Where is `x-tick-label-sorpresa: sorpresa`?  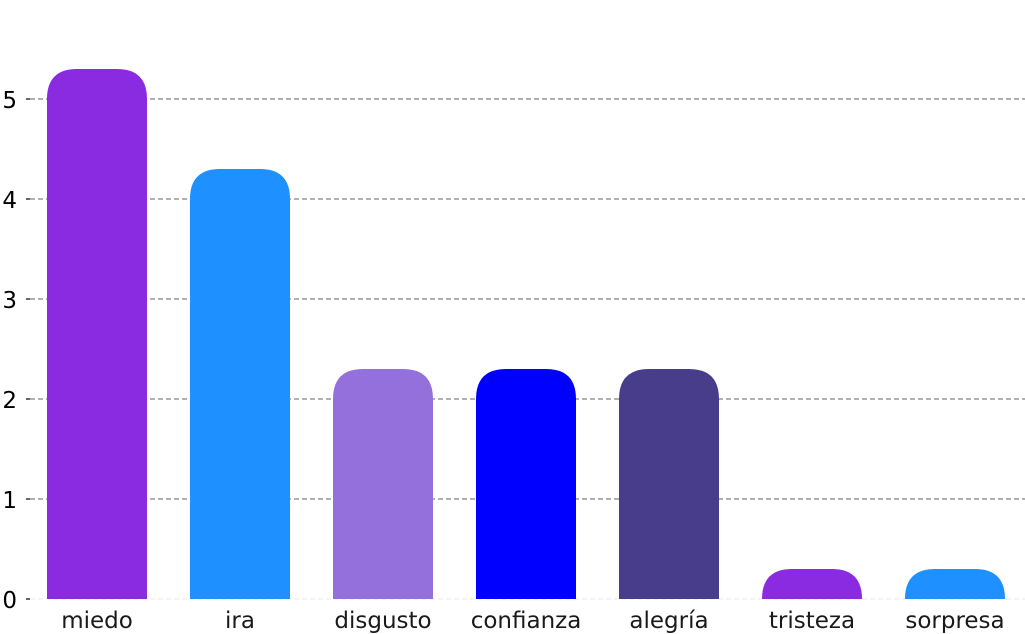 x-tick-label-sorpresa: sorpresa is located at coordinates (954, 621).